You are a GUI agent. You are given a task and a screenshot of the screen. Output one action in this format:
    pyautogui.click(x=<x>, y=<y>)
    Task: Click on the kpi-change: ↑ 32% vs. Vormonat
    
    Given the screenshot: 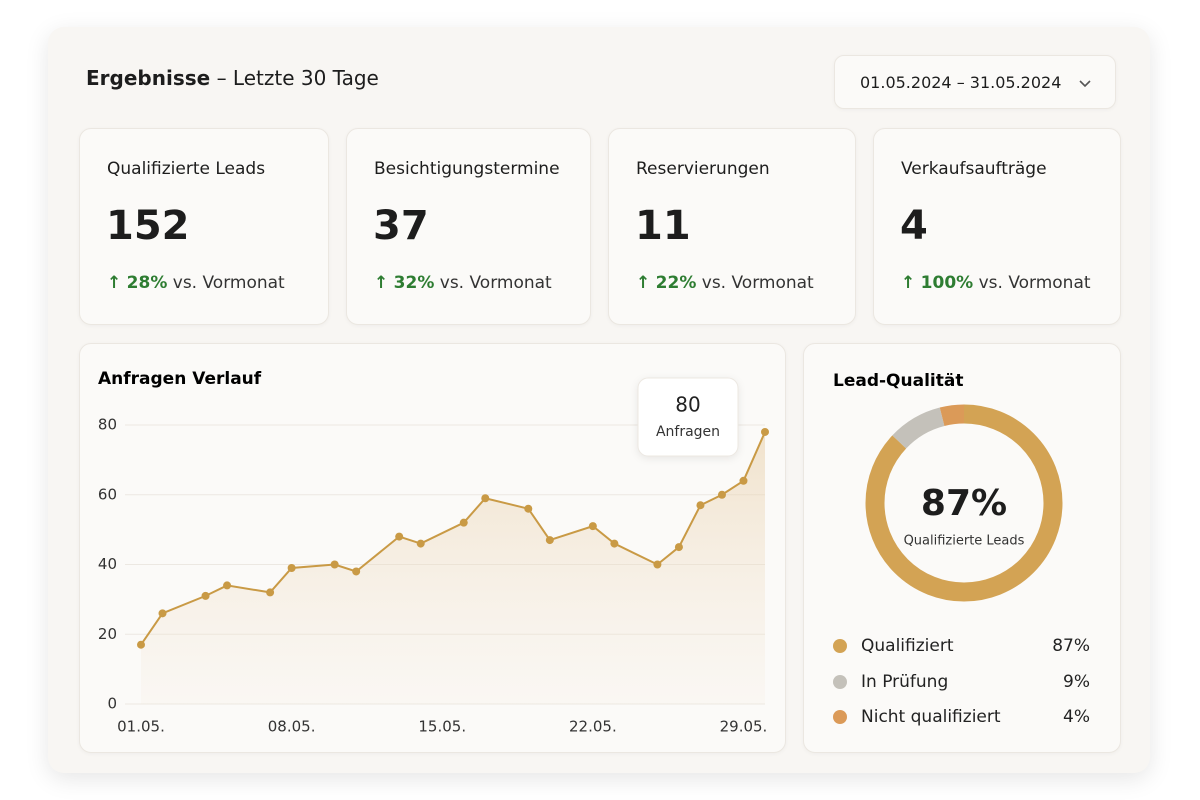 What is the action you would take?
    pyautogui.click(x=463, y=283)
    